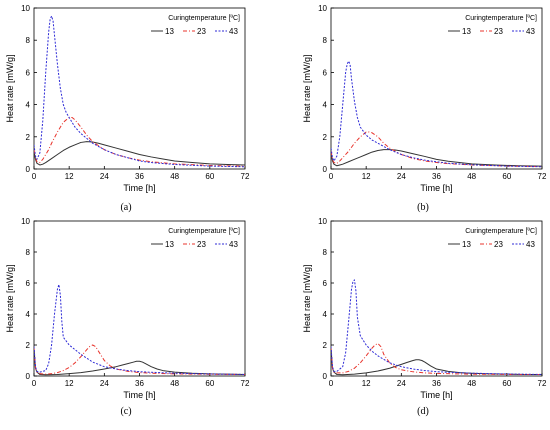 The height and width of the screenshot is (430, 550). I want to click on panel-label: (d), so click(423, 411).